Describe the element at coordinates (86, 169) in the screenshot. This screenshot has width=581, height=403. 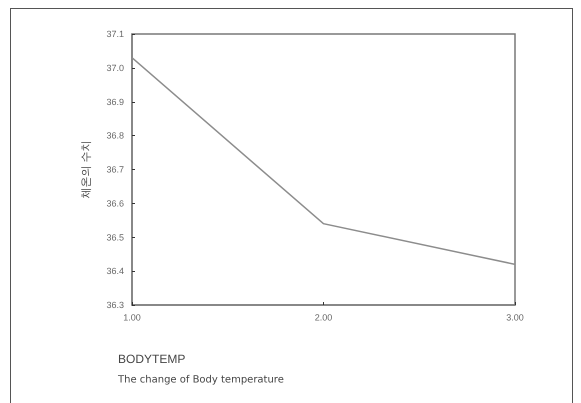
I see `y-axis-title: 체온의 수치` at that location.